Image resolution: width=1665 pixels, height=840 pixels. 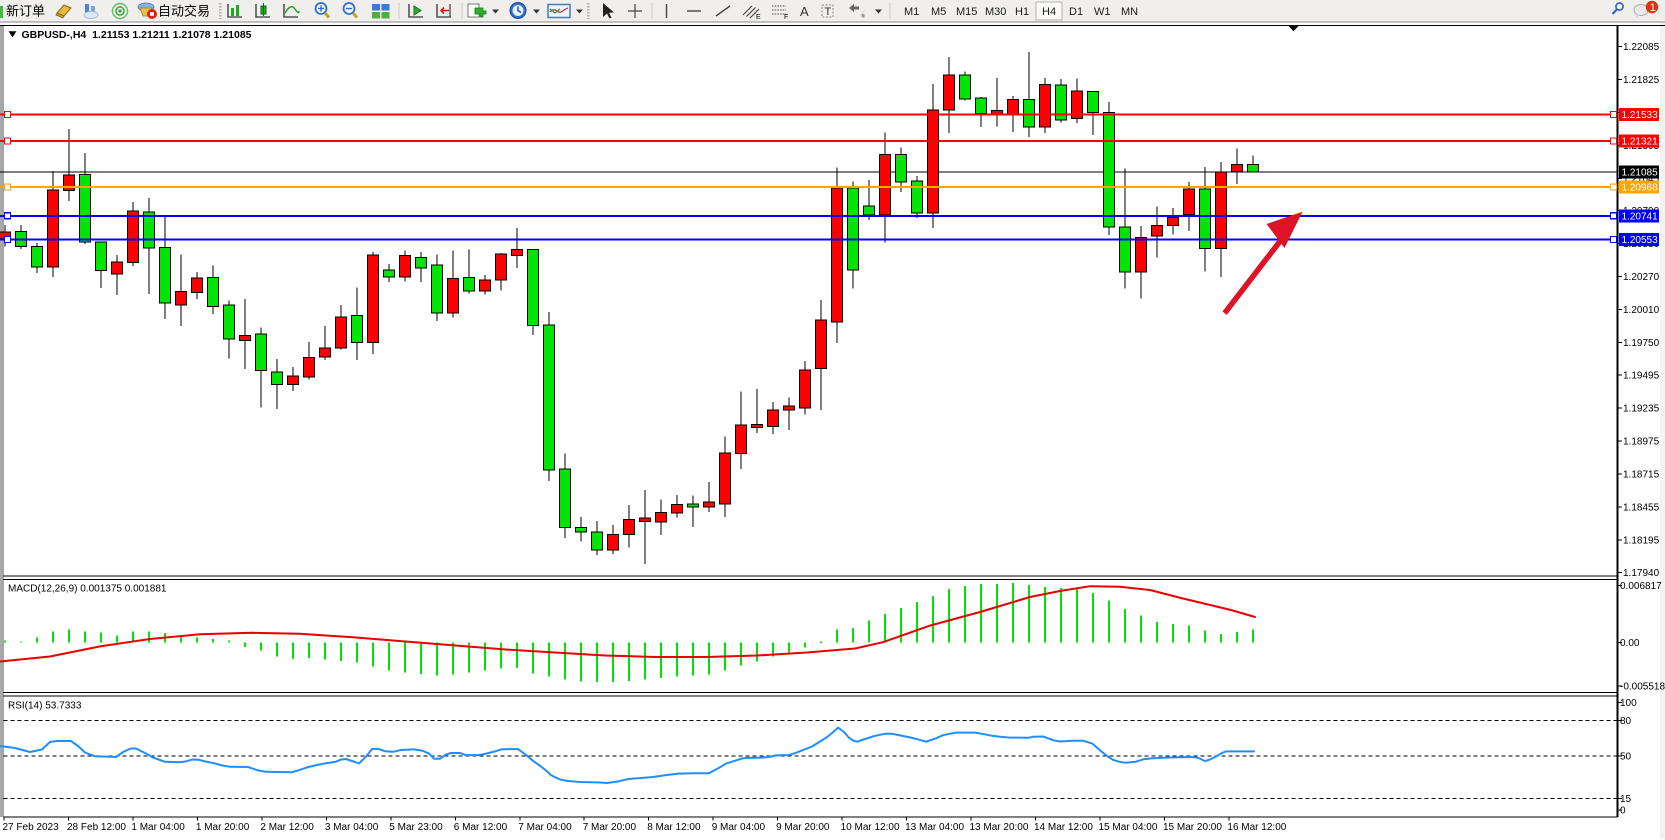 I want to click on svg-text: W1, so click(x=1102, y=12).